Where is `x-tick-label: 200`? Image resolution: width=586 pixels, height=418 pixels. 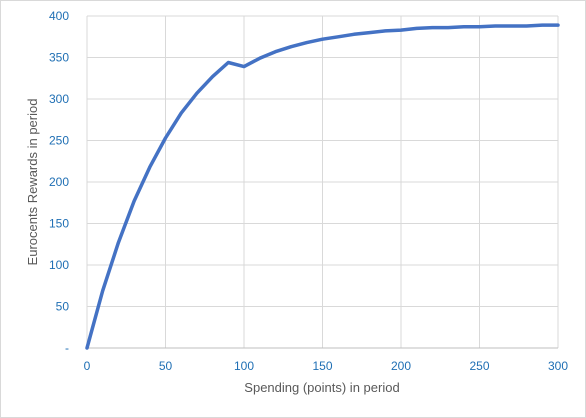 x-tick-label: 200 is located at coordinates (401, 366).